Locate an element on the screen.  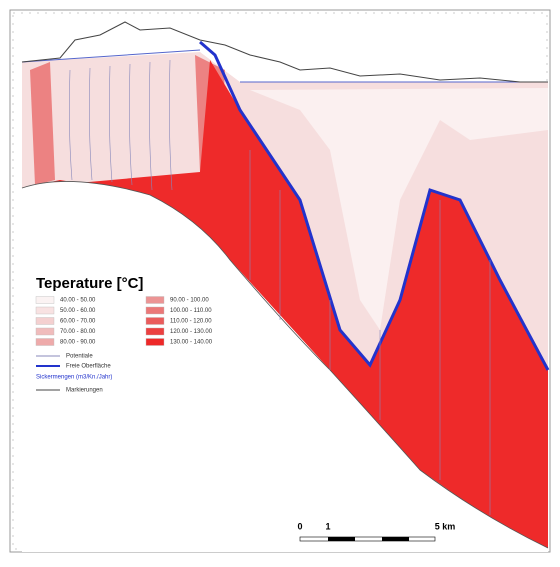
hot-plume is located at coordinates (127, 120).